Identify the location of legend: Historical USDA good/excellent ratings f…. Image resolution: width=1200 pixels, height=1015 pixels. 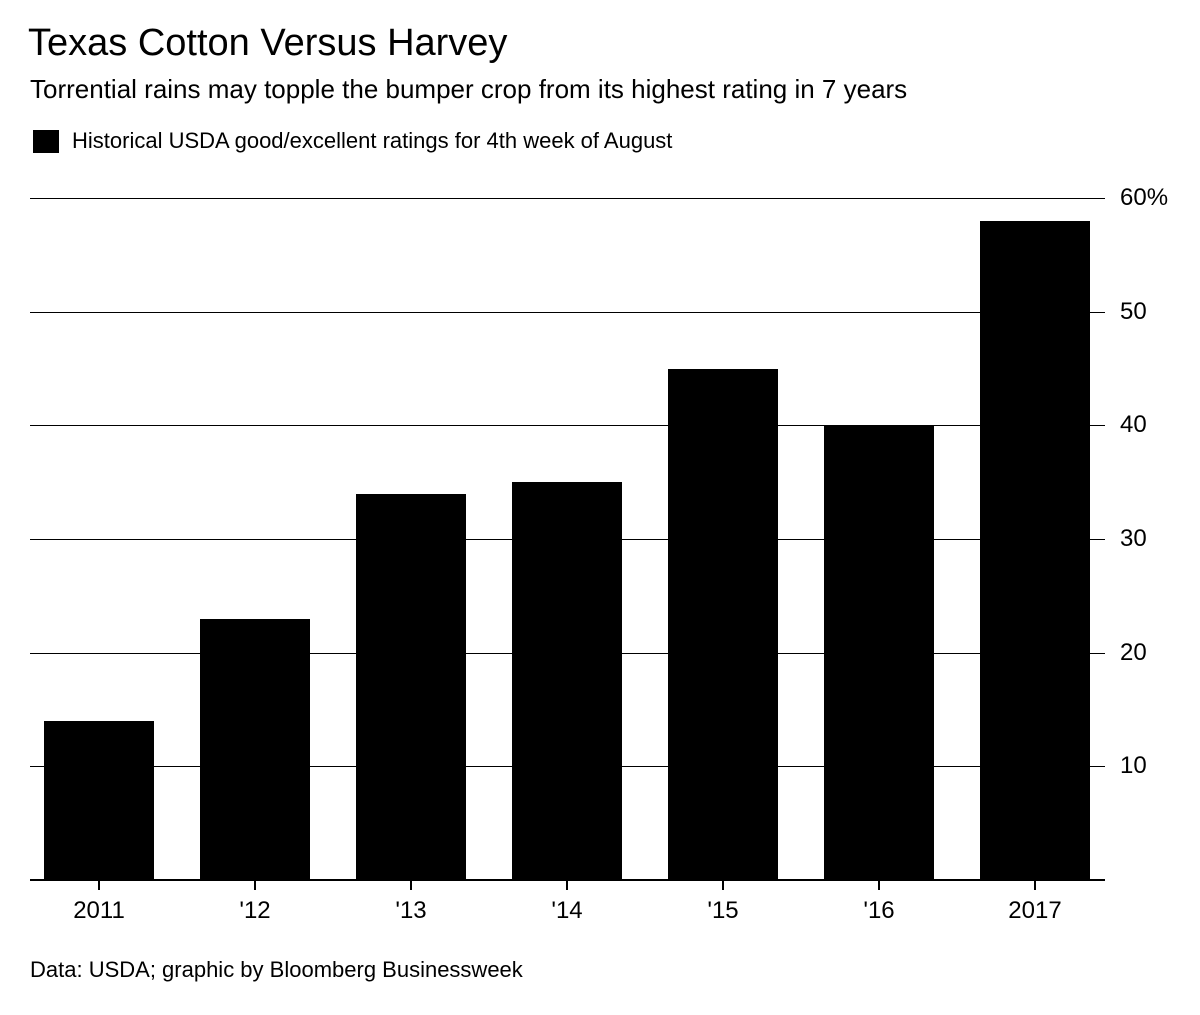
(352, 141).